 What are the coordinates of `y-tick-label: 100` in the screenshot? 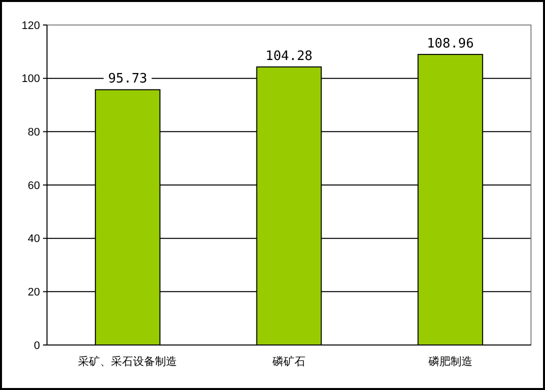 It's located at (31, 79).